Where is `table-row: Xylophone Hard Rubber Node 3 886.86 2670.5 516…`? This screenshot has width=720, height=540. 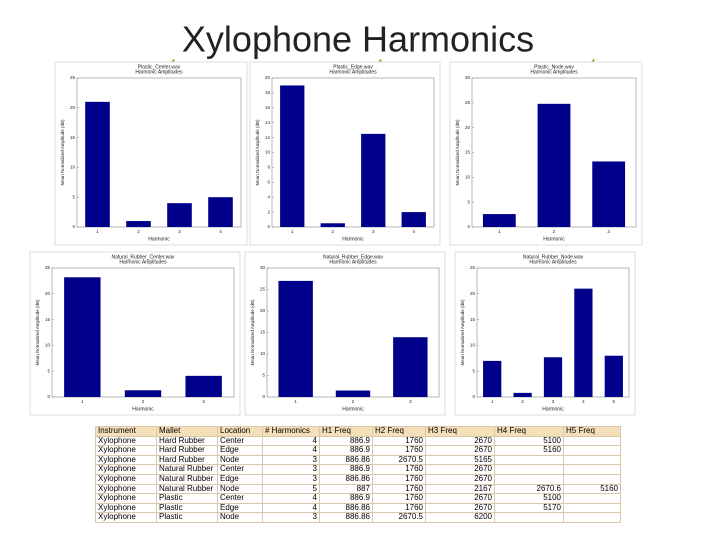
table-row: Xylophone Hard Rubber Node 3 886.86 2670.5 516… is located at coordinates (358, 460).